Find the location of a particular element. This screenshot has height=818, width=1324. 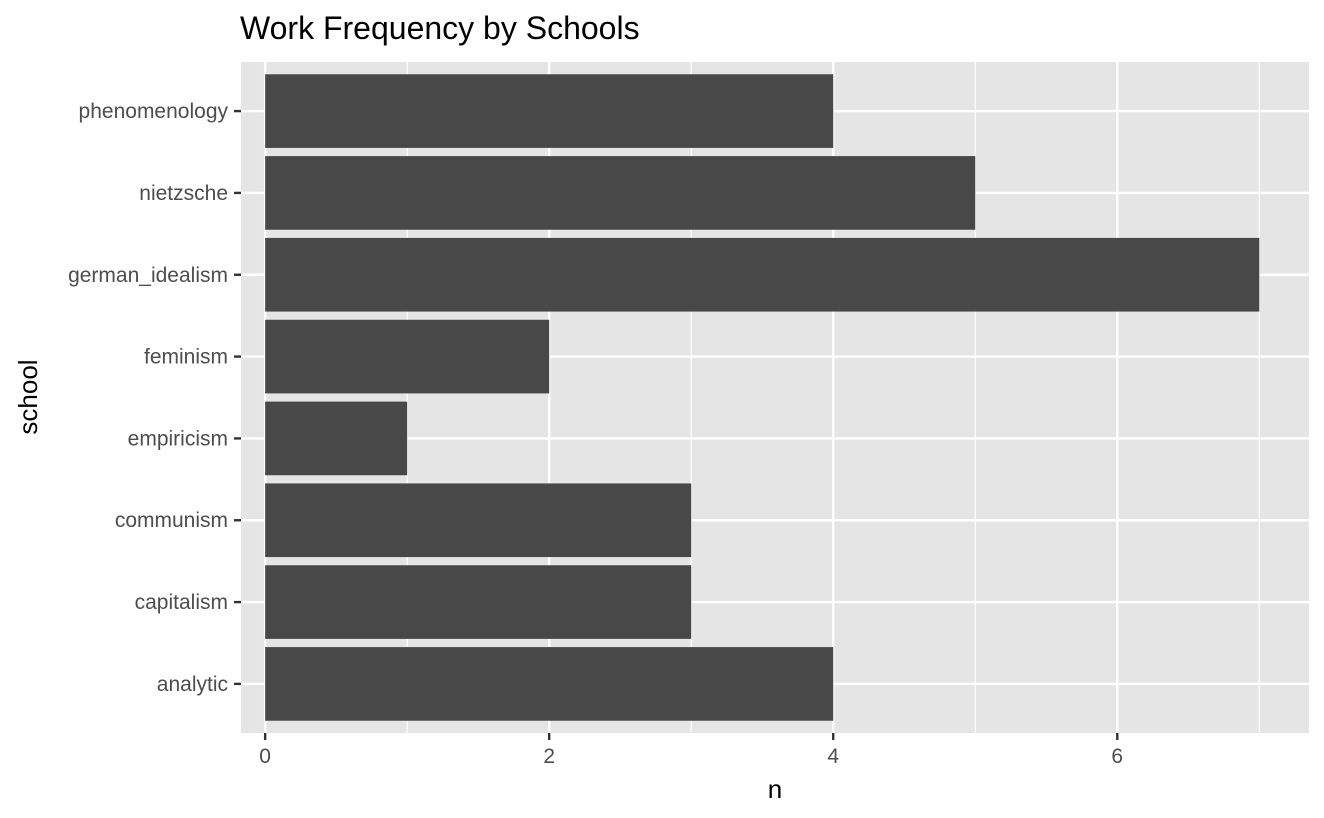

y-axis-title: school is located at coordinates (28, 396).